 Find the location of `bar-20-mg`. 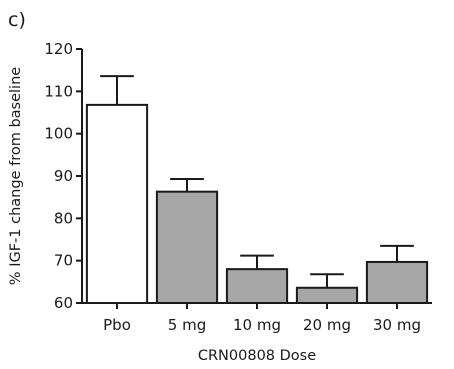

bar-20-mg is located at coordinates (327, 295).